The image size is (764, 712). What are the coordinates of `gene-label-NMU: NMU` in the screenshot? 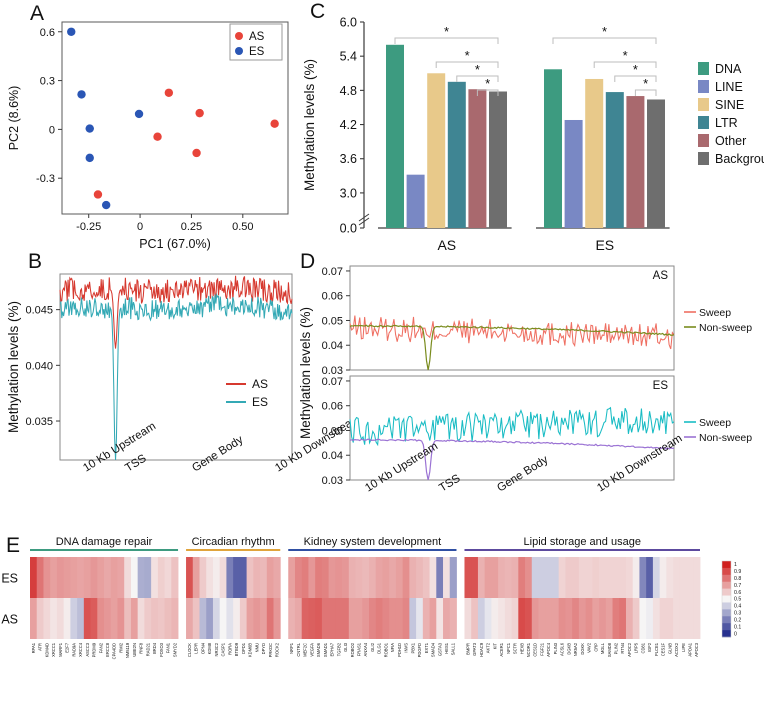 It's located at (256, 647).